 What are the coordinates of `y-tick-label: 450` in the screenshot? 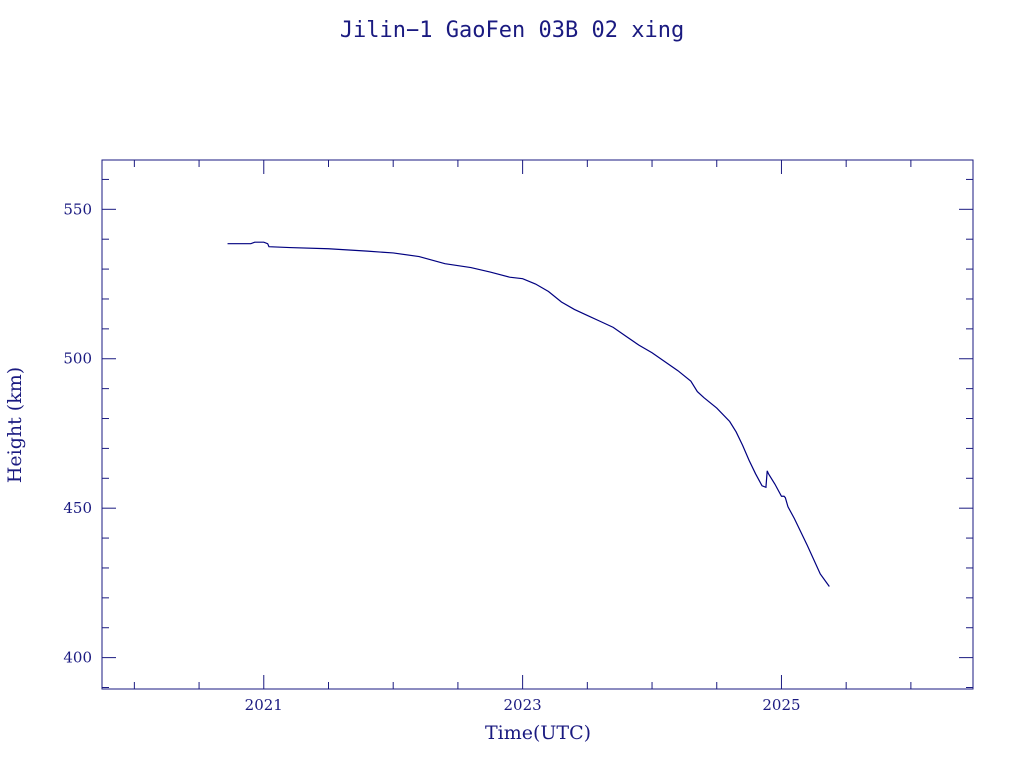 It's located at (77, 508).